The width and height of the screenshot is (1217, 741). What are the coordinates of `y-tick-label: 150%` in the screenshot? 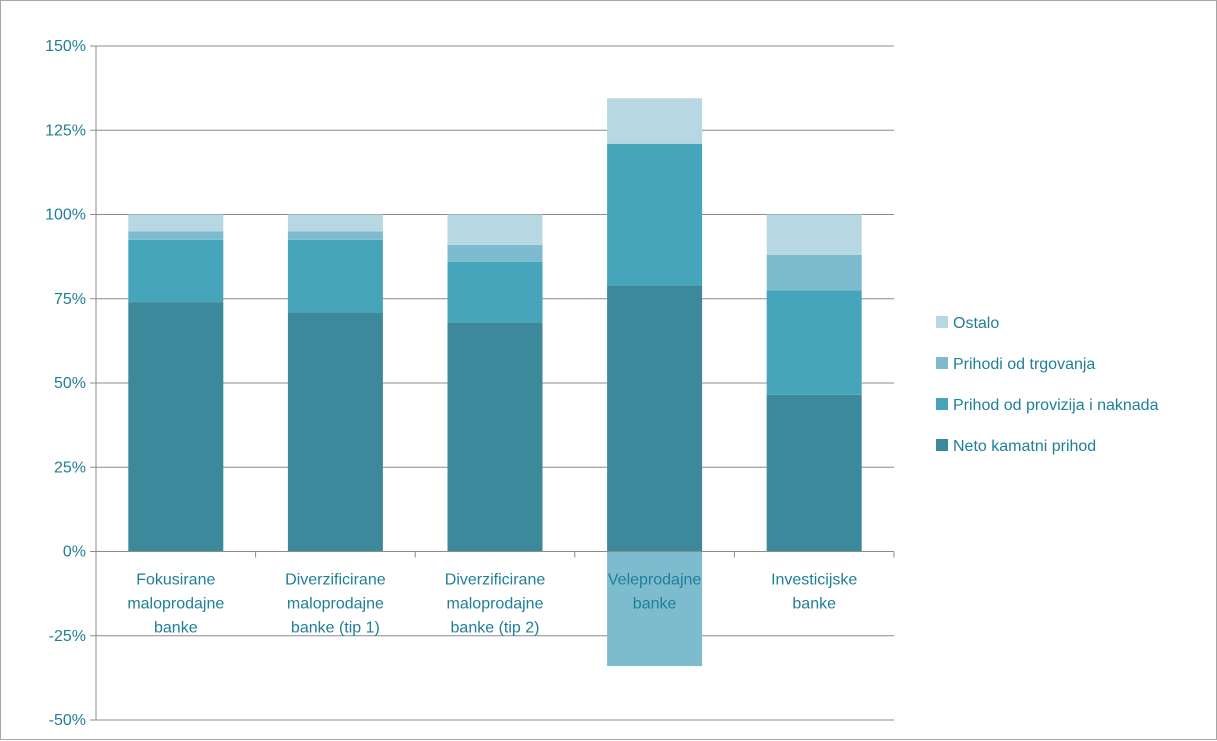 It's located at (65, 46).